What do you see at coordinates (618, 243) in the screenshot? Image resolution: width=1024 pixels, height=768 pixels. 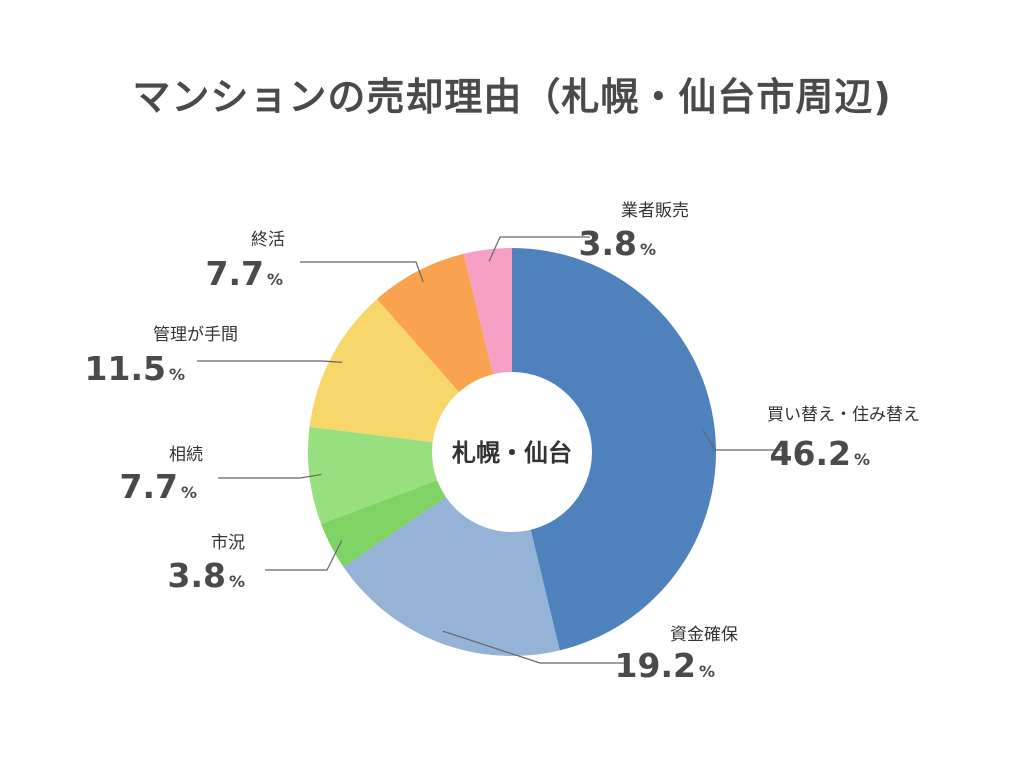 I see `slice-value-6: 3.8%` at bounding box center [618, 243].